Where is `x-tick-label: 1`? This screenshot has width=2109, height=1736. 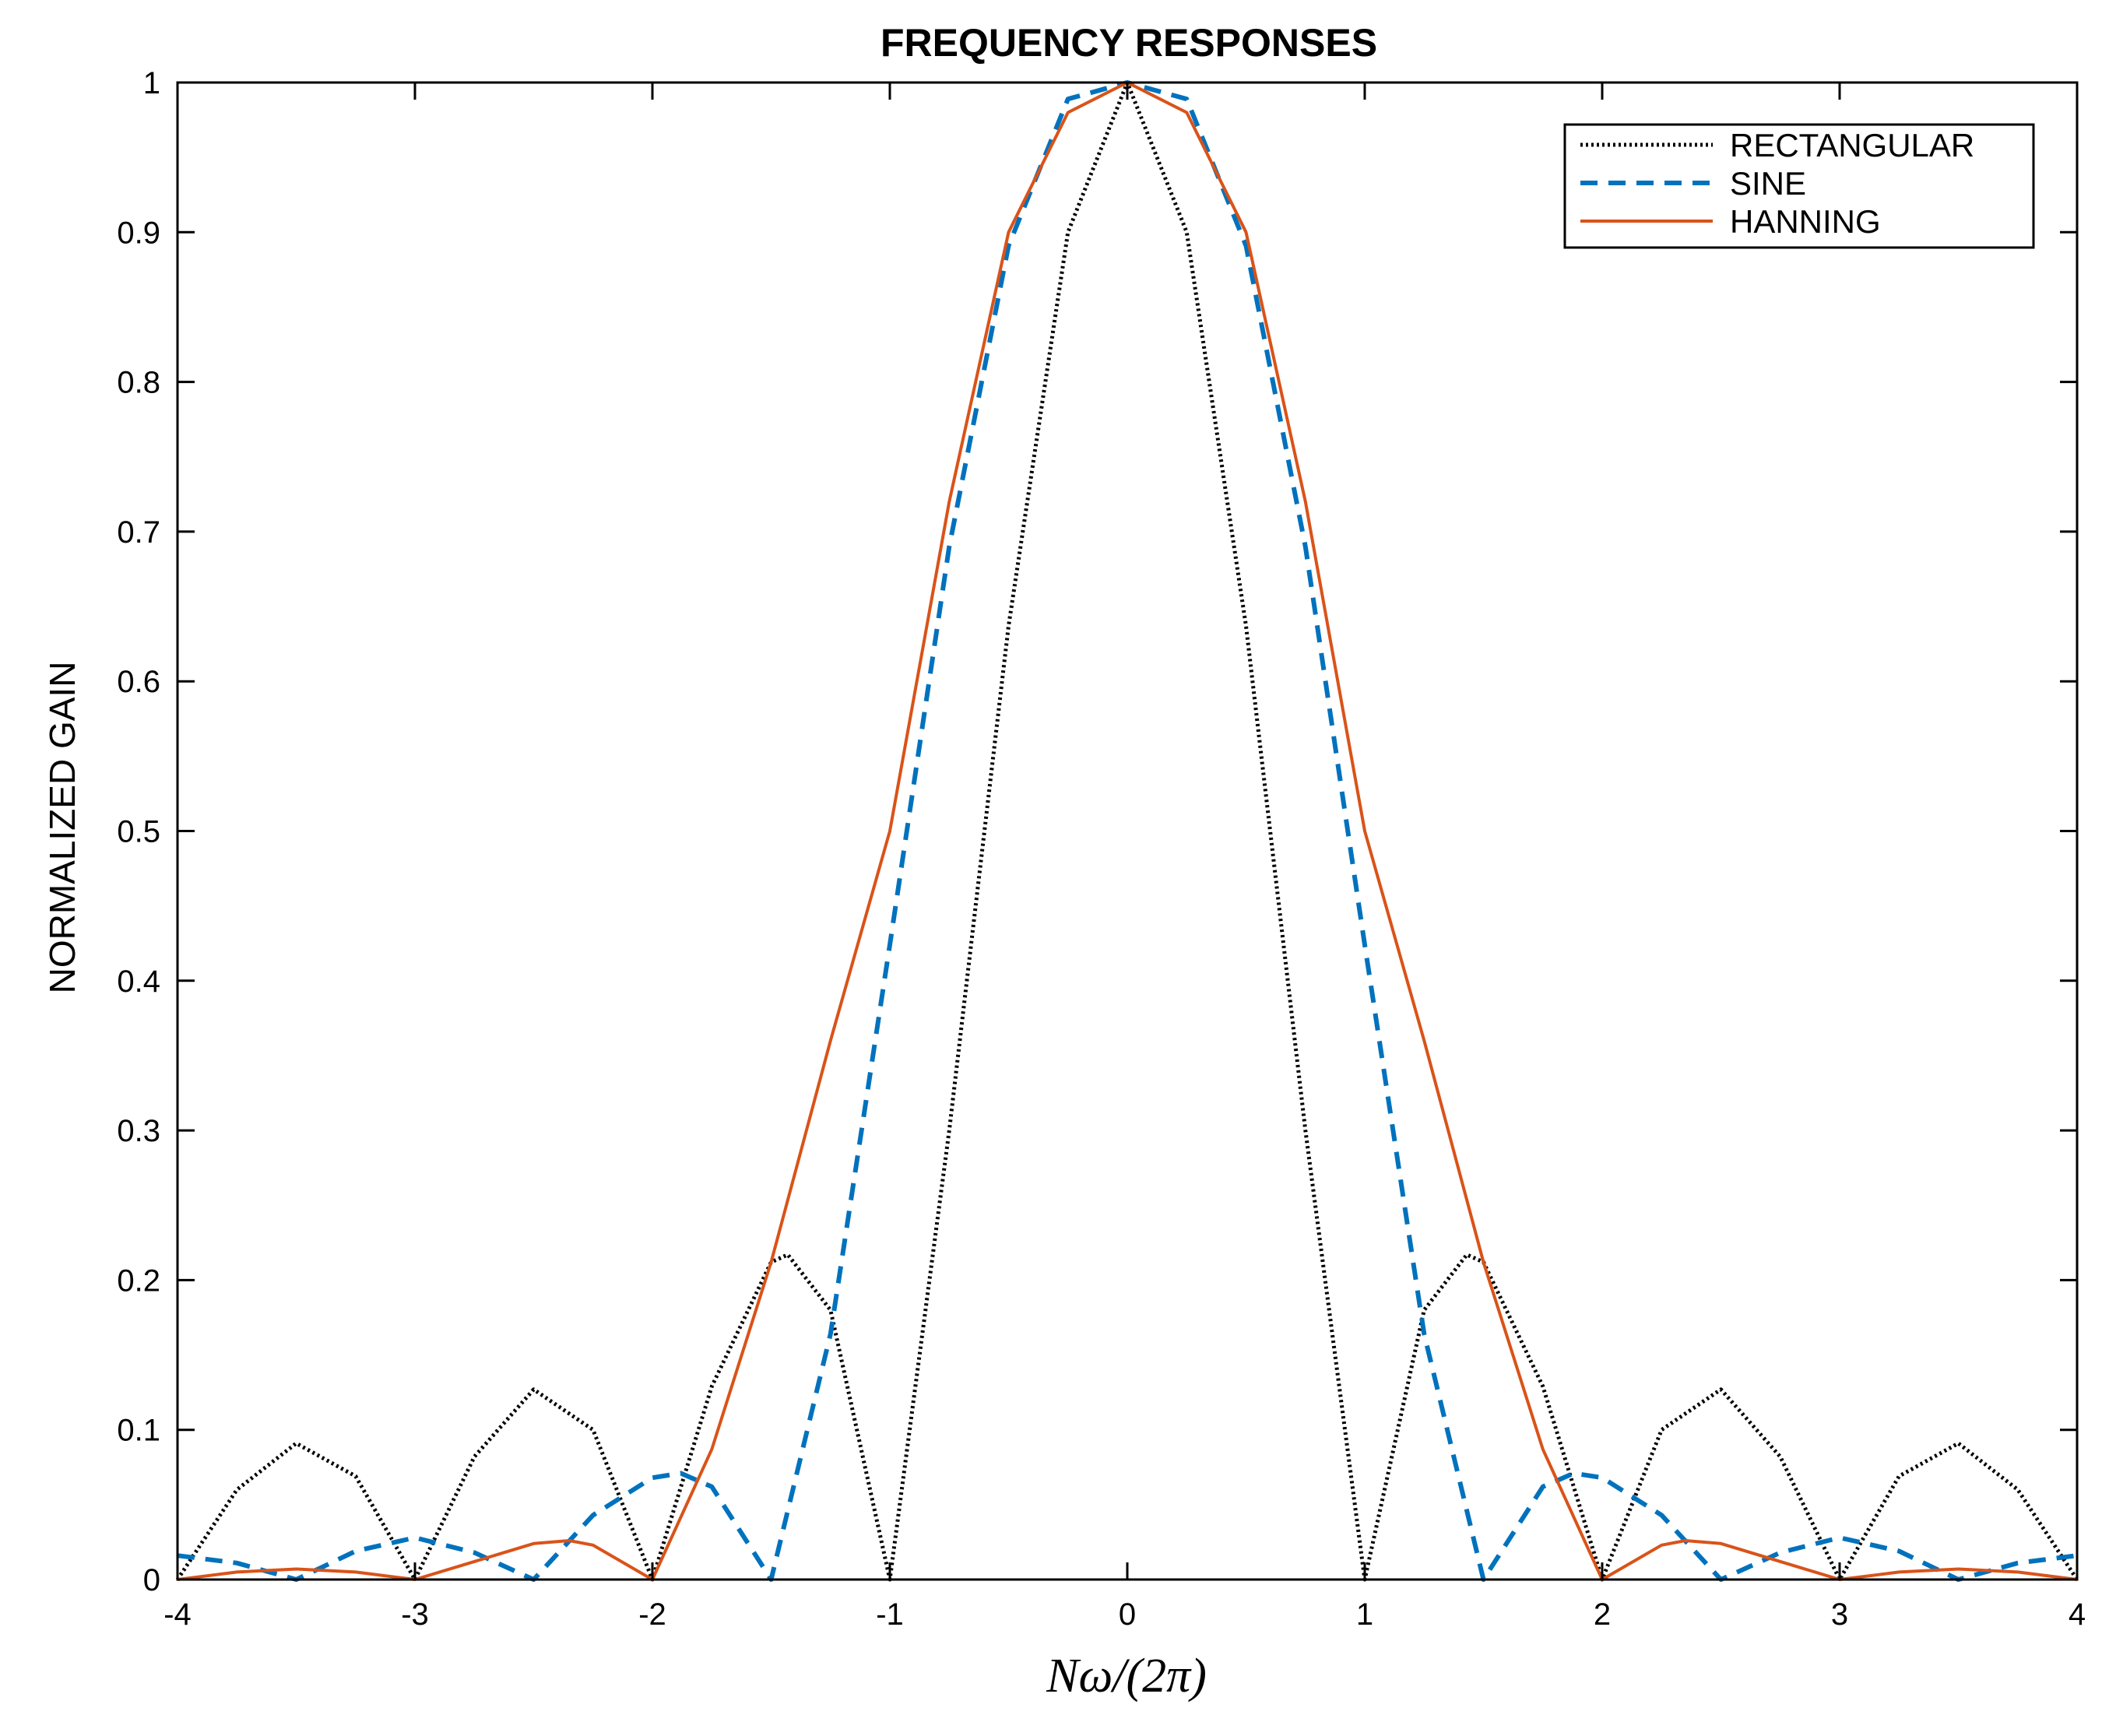
x-tick-label: 1 is located at coordinates (1364, 1614).